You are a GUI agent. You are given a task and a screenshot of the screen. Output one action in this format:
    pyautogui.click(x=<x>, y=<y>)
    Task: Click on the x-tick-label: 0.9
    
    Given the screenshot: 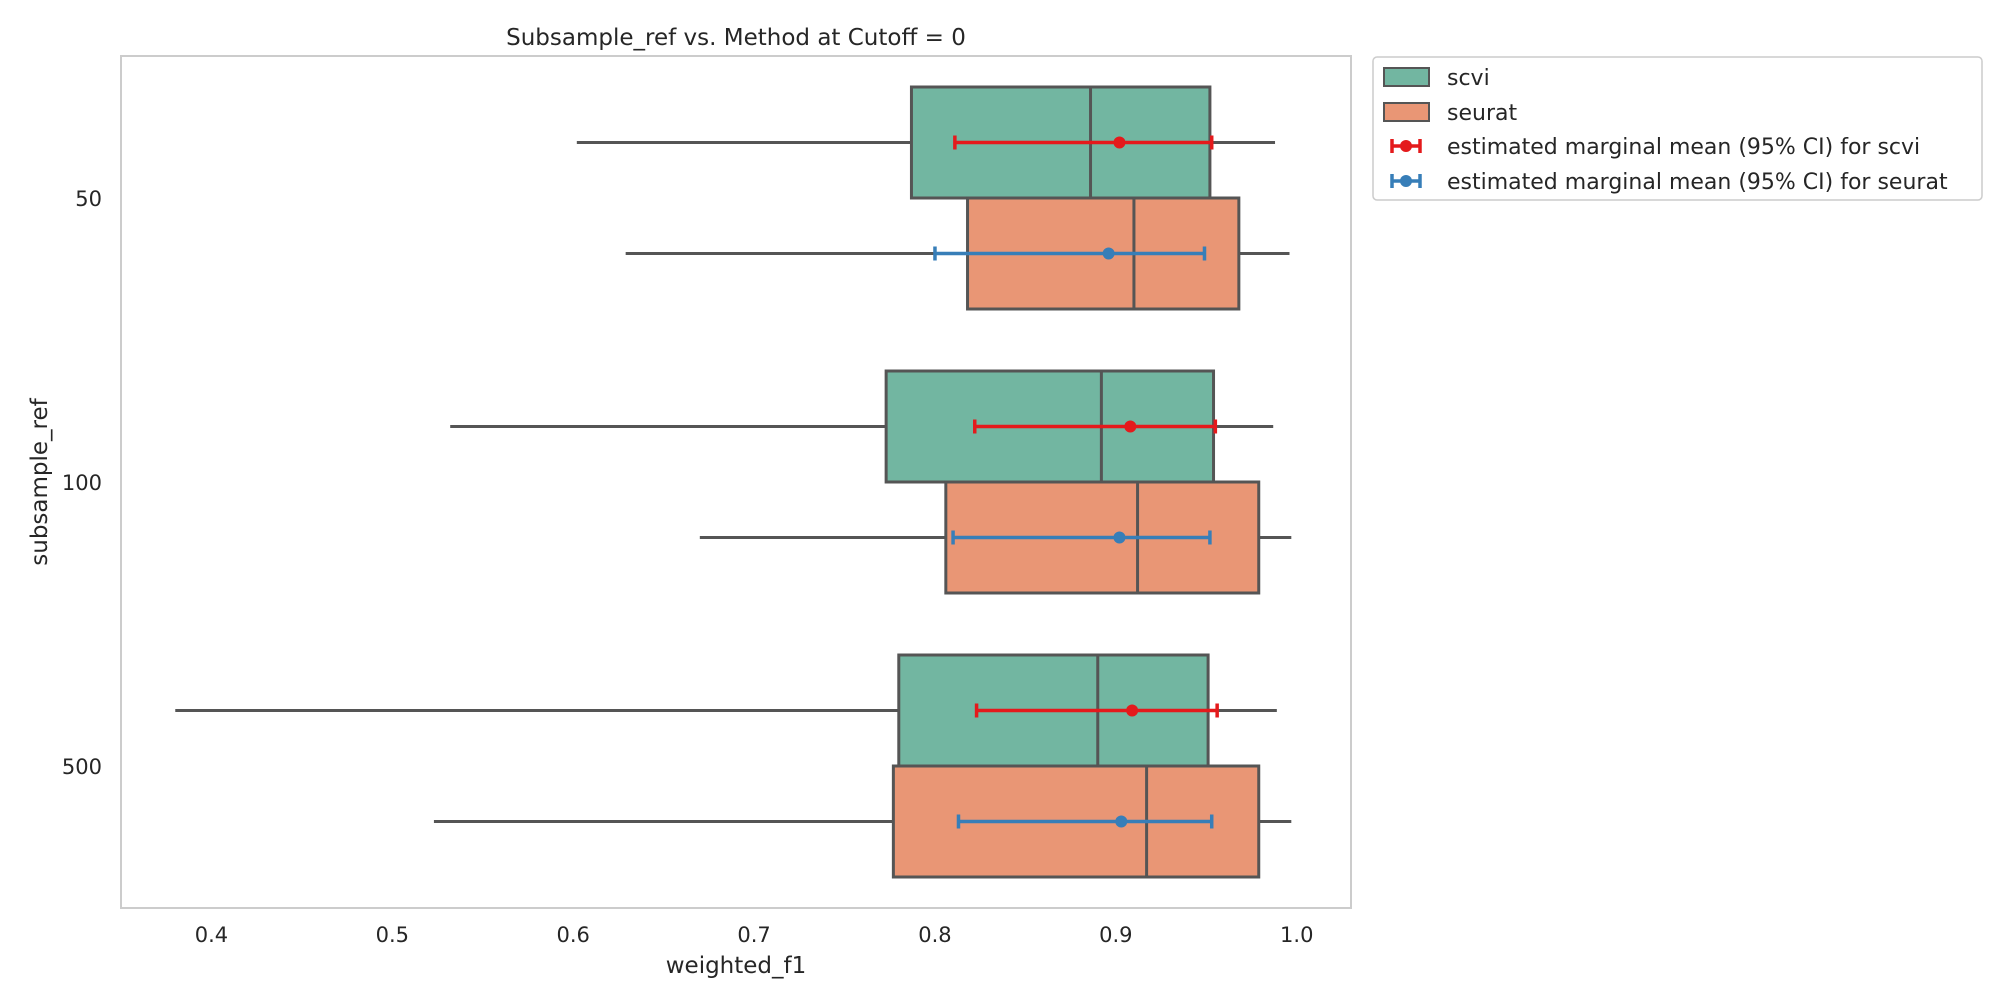 What is the action you would take?
    pyautogui.click(x=1115, y=935)
    